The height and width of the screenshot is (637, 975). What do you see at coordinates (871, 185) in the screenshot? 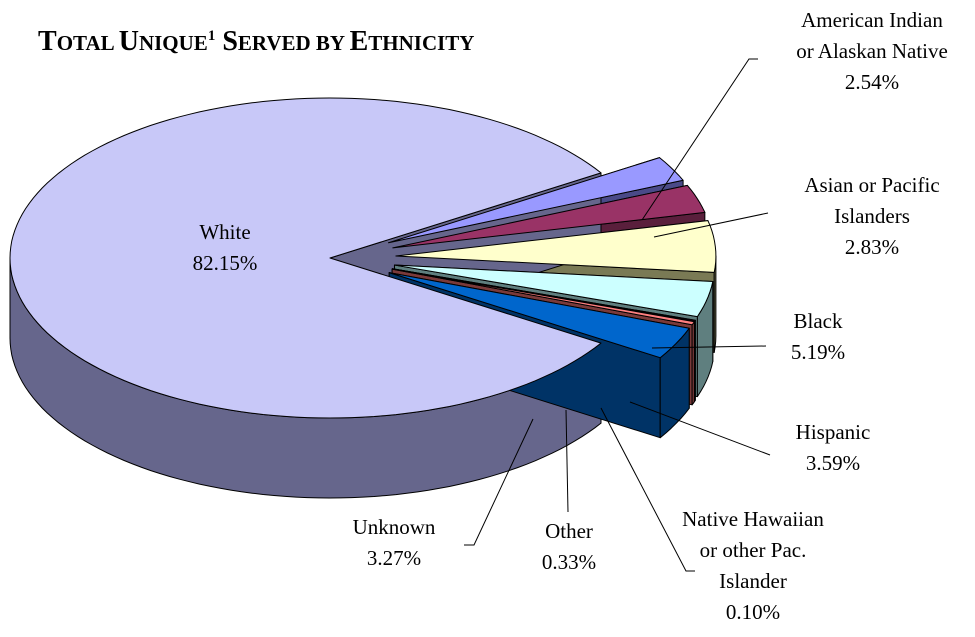
I see `slice-category-label: Asian or Pacific` at bounding box center [871, 185].